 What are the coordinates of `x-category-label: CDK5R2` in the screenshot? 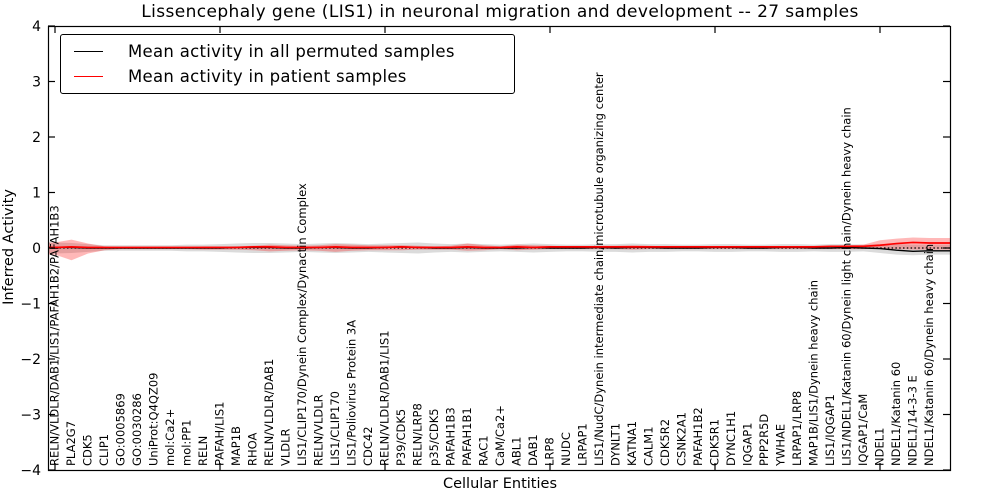 It's located at (665, 442).